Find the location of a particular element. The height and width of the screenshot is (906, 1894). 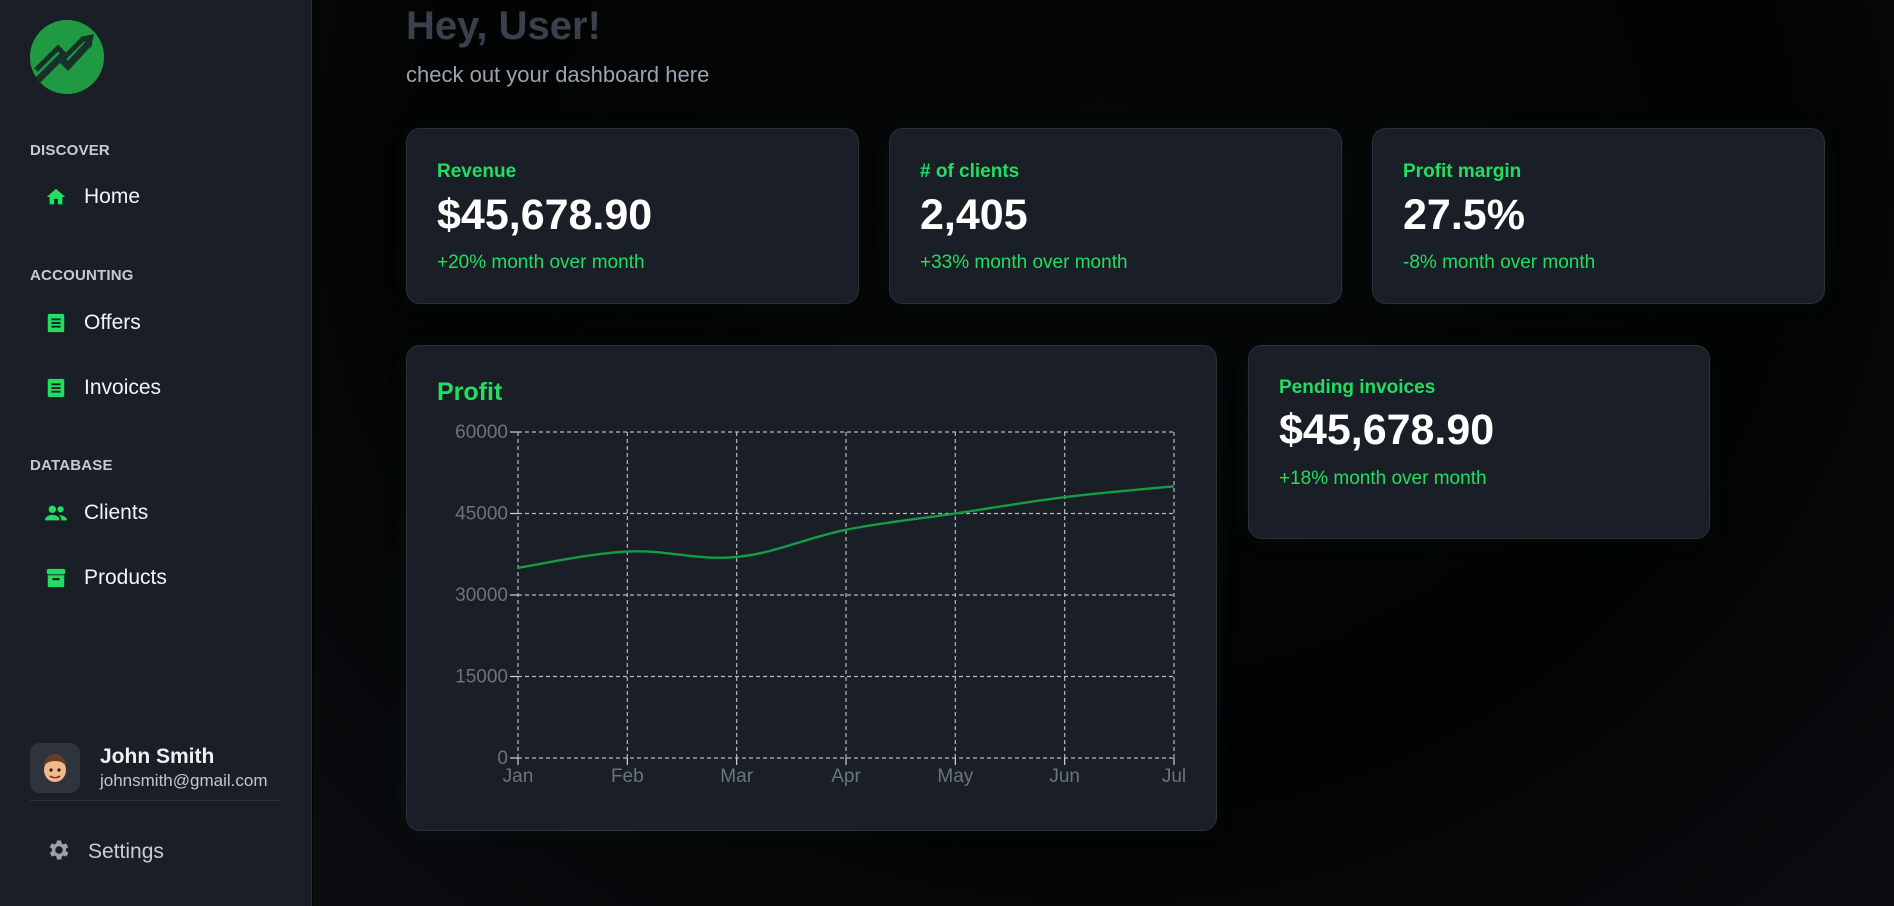

stat-delta: +18% month over month is located at coordinates (1383, 478).